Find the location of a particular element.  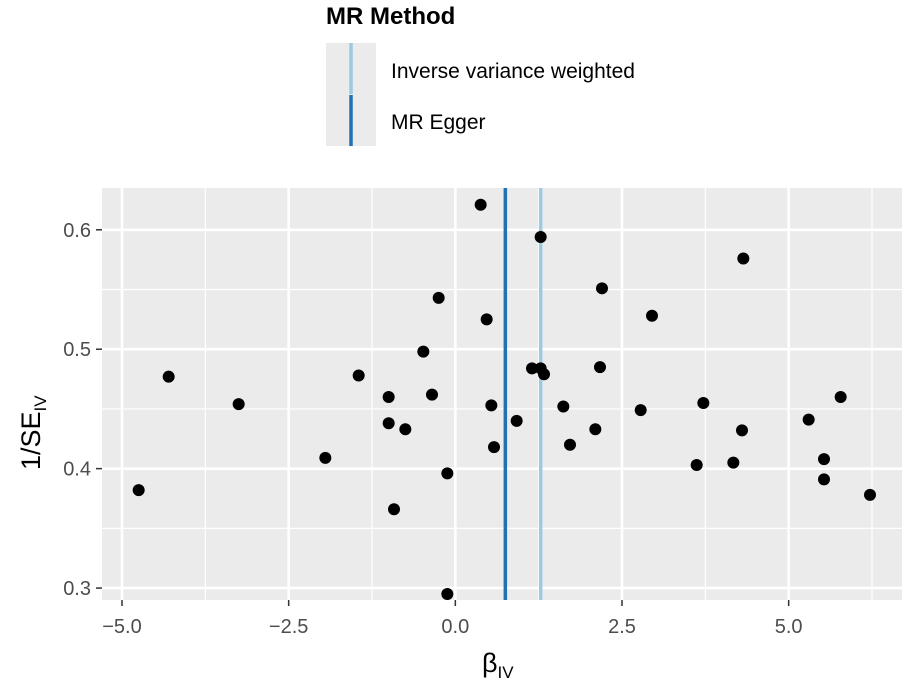

x-axis-title-subscript: IV is located at coordinates (506, 672).